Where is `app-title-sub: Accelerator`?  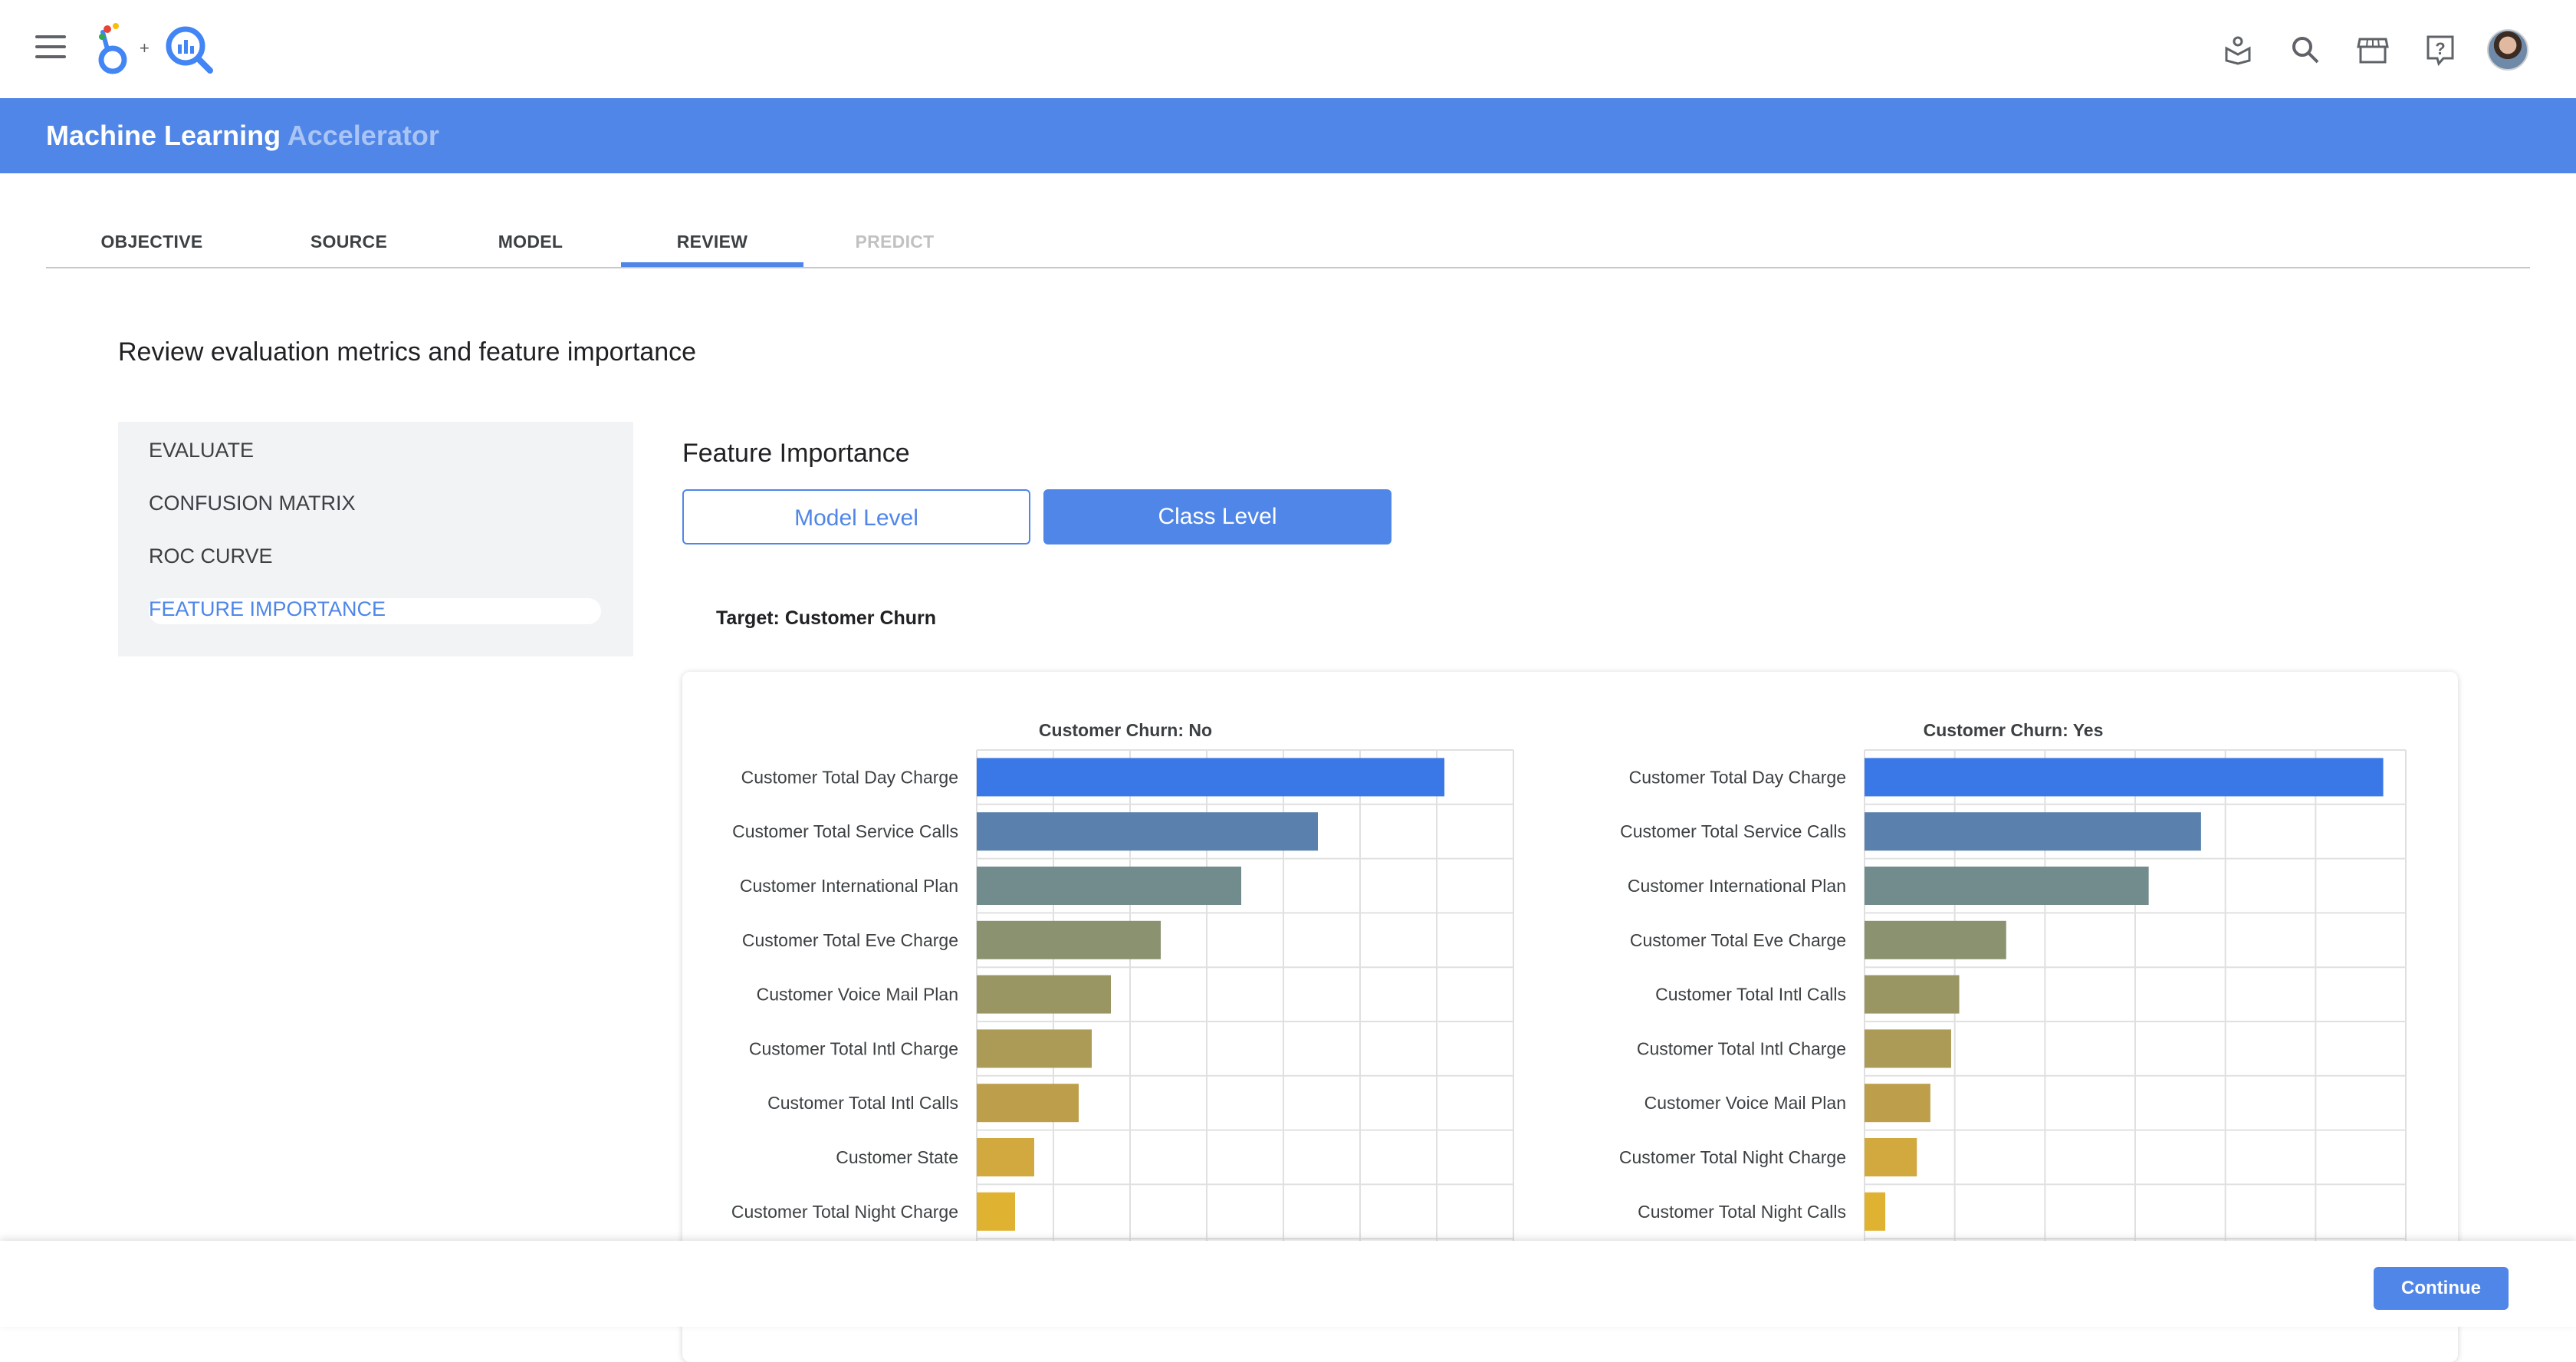 app-title-sub: Accelerator is located at coordinates (363, 135).